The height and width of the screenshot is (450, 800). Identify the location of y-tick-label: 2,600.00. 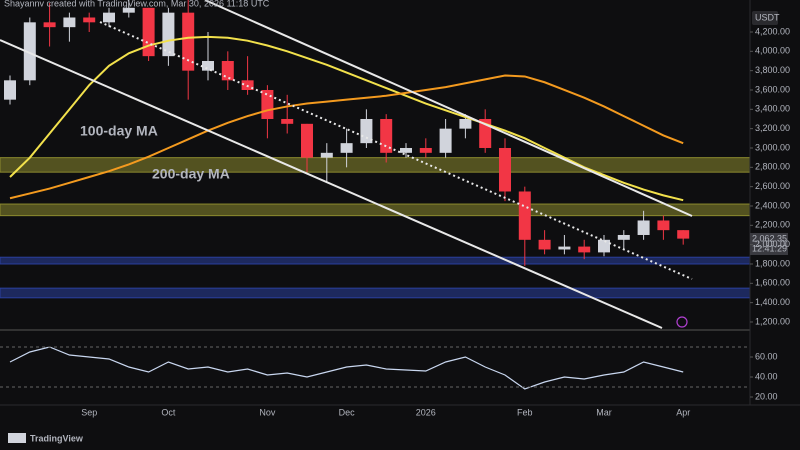
(772, 186).